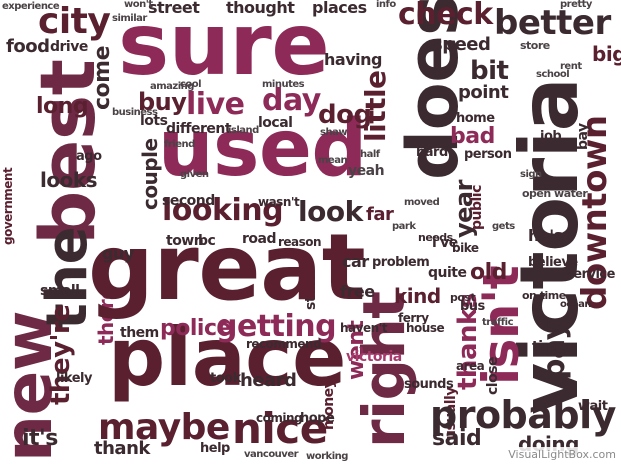 Image resolution: width=621 pixels, height=464 pixels. What do you see at coordinates (364, 328) in the screenshot?
I see `word-havent: haven't` at bounding box center [364, 328].